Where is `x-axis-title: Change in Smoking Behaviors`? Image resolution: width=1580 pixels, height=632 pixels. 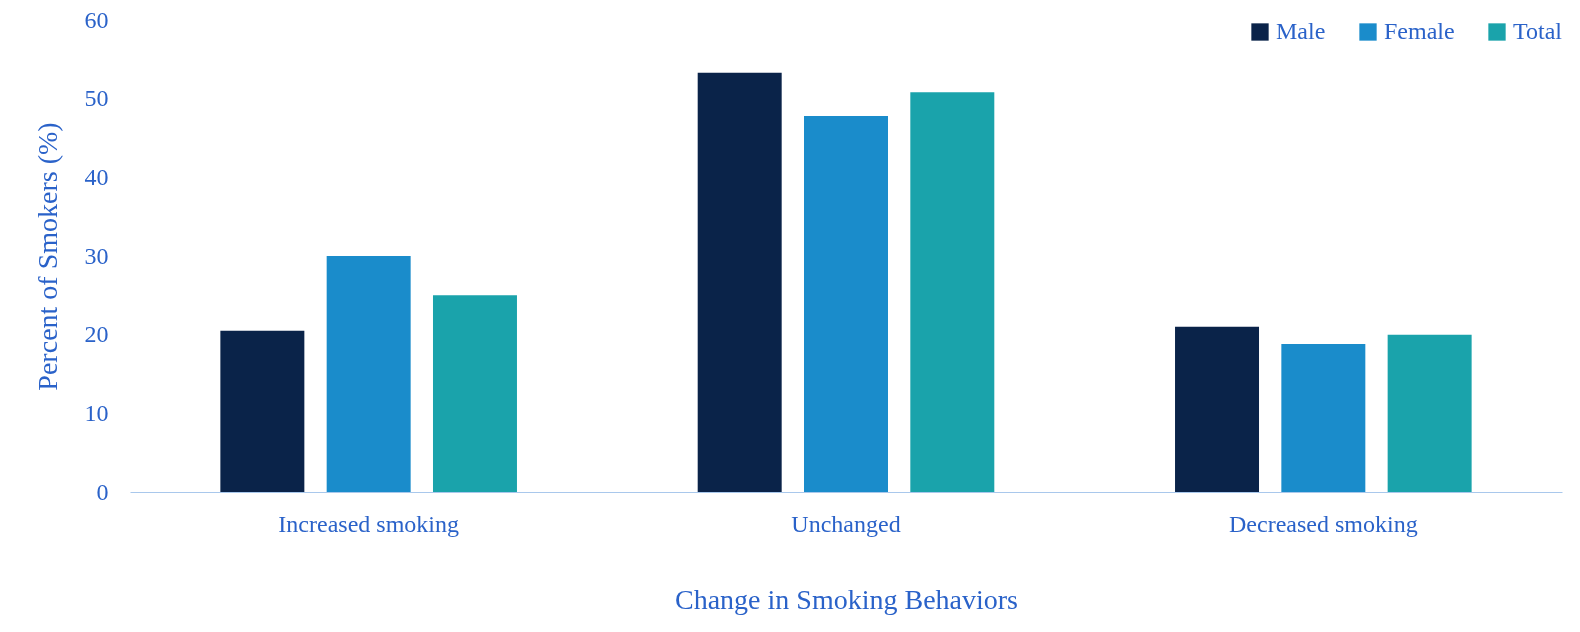
x-axis-title: Change in Smoking Behaviors is located at coordinates (846, 599).